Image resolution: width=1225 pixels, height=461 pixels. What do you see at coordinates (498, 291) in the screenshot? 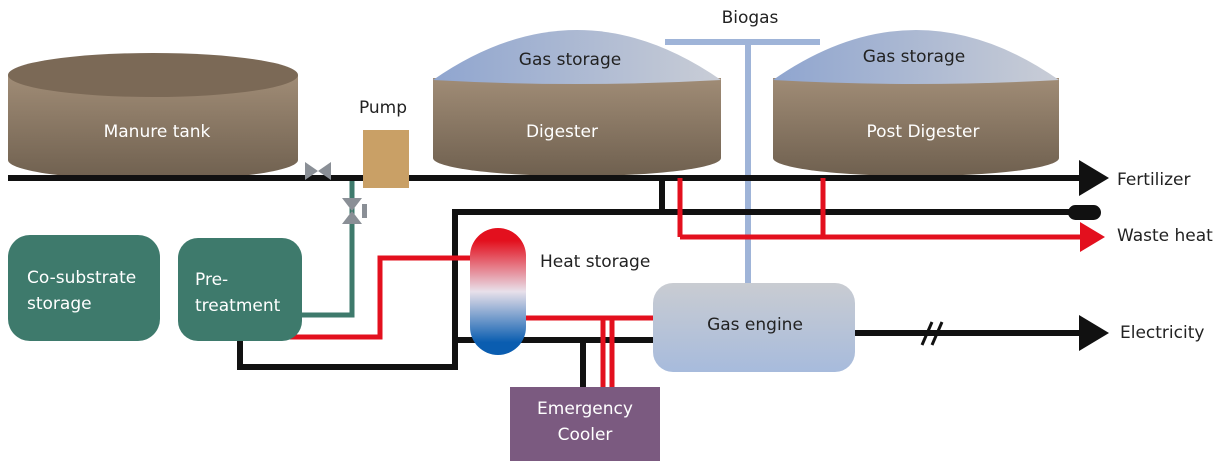
I see `heat-storage` at bounding box center [498, 291].